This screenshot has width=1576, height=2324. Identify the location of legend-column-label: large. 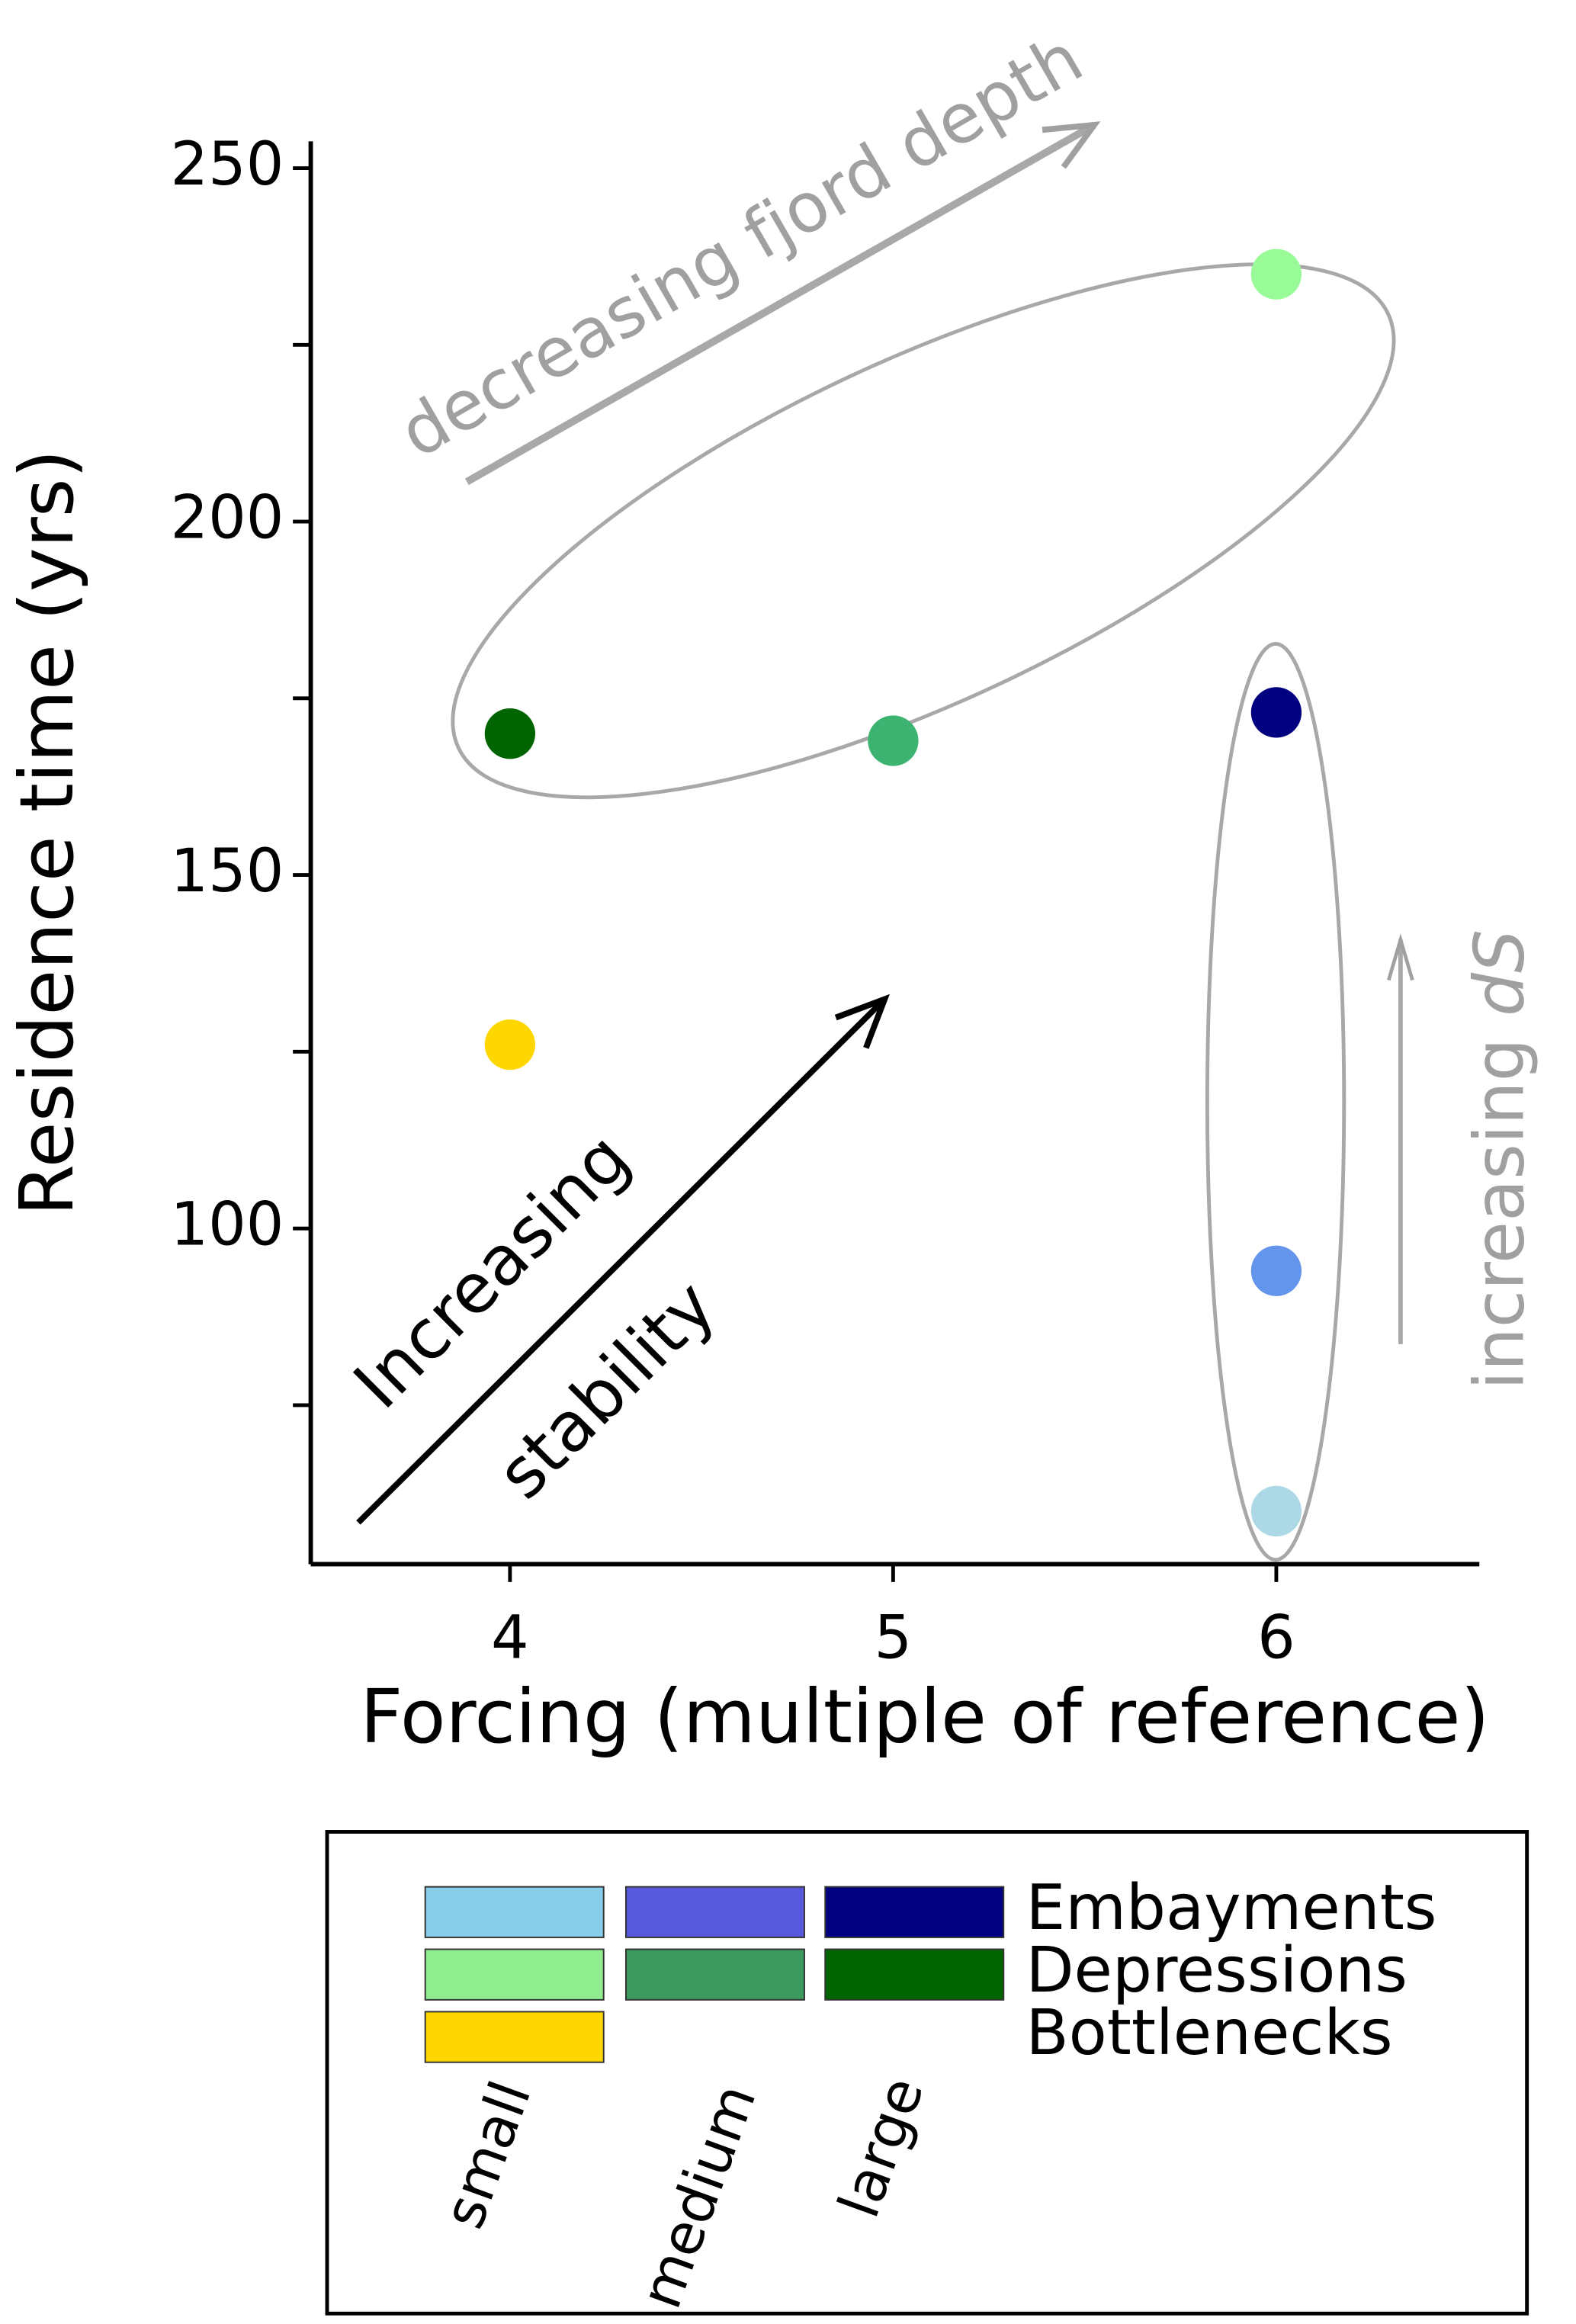
(882, 2147).